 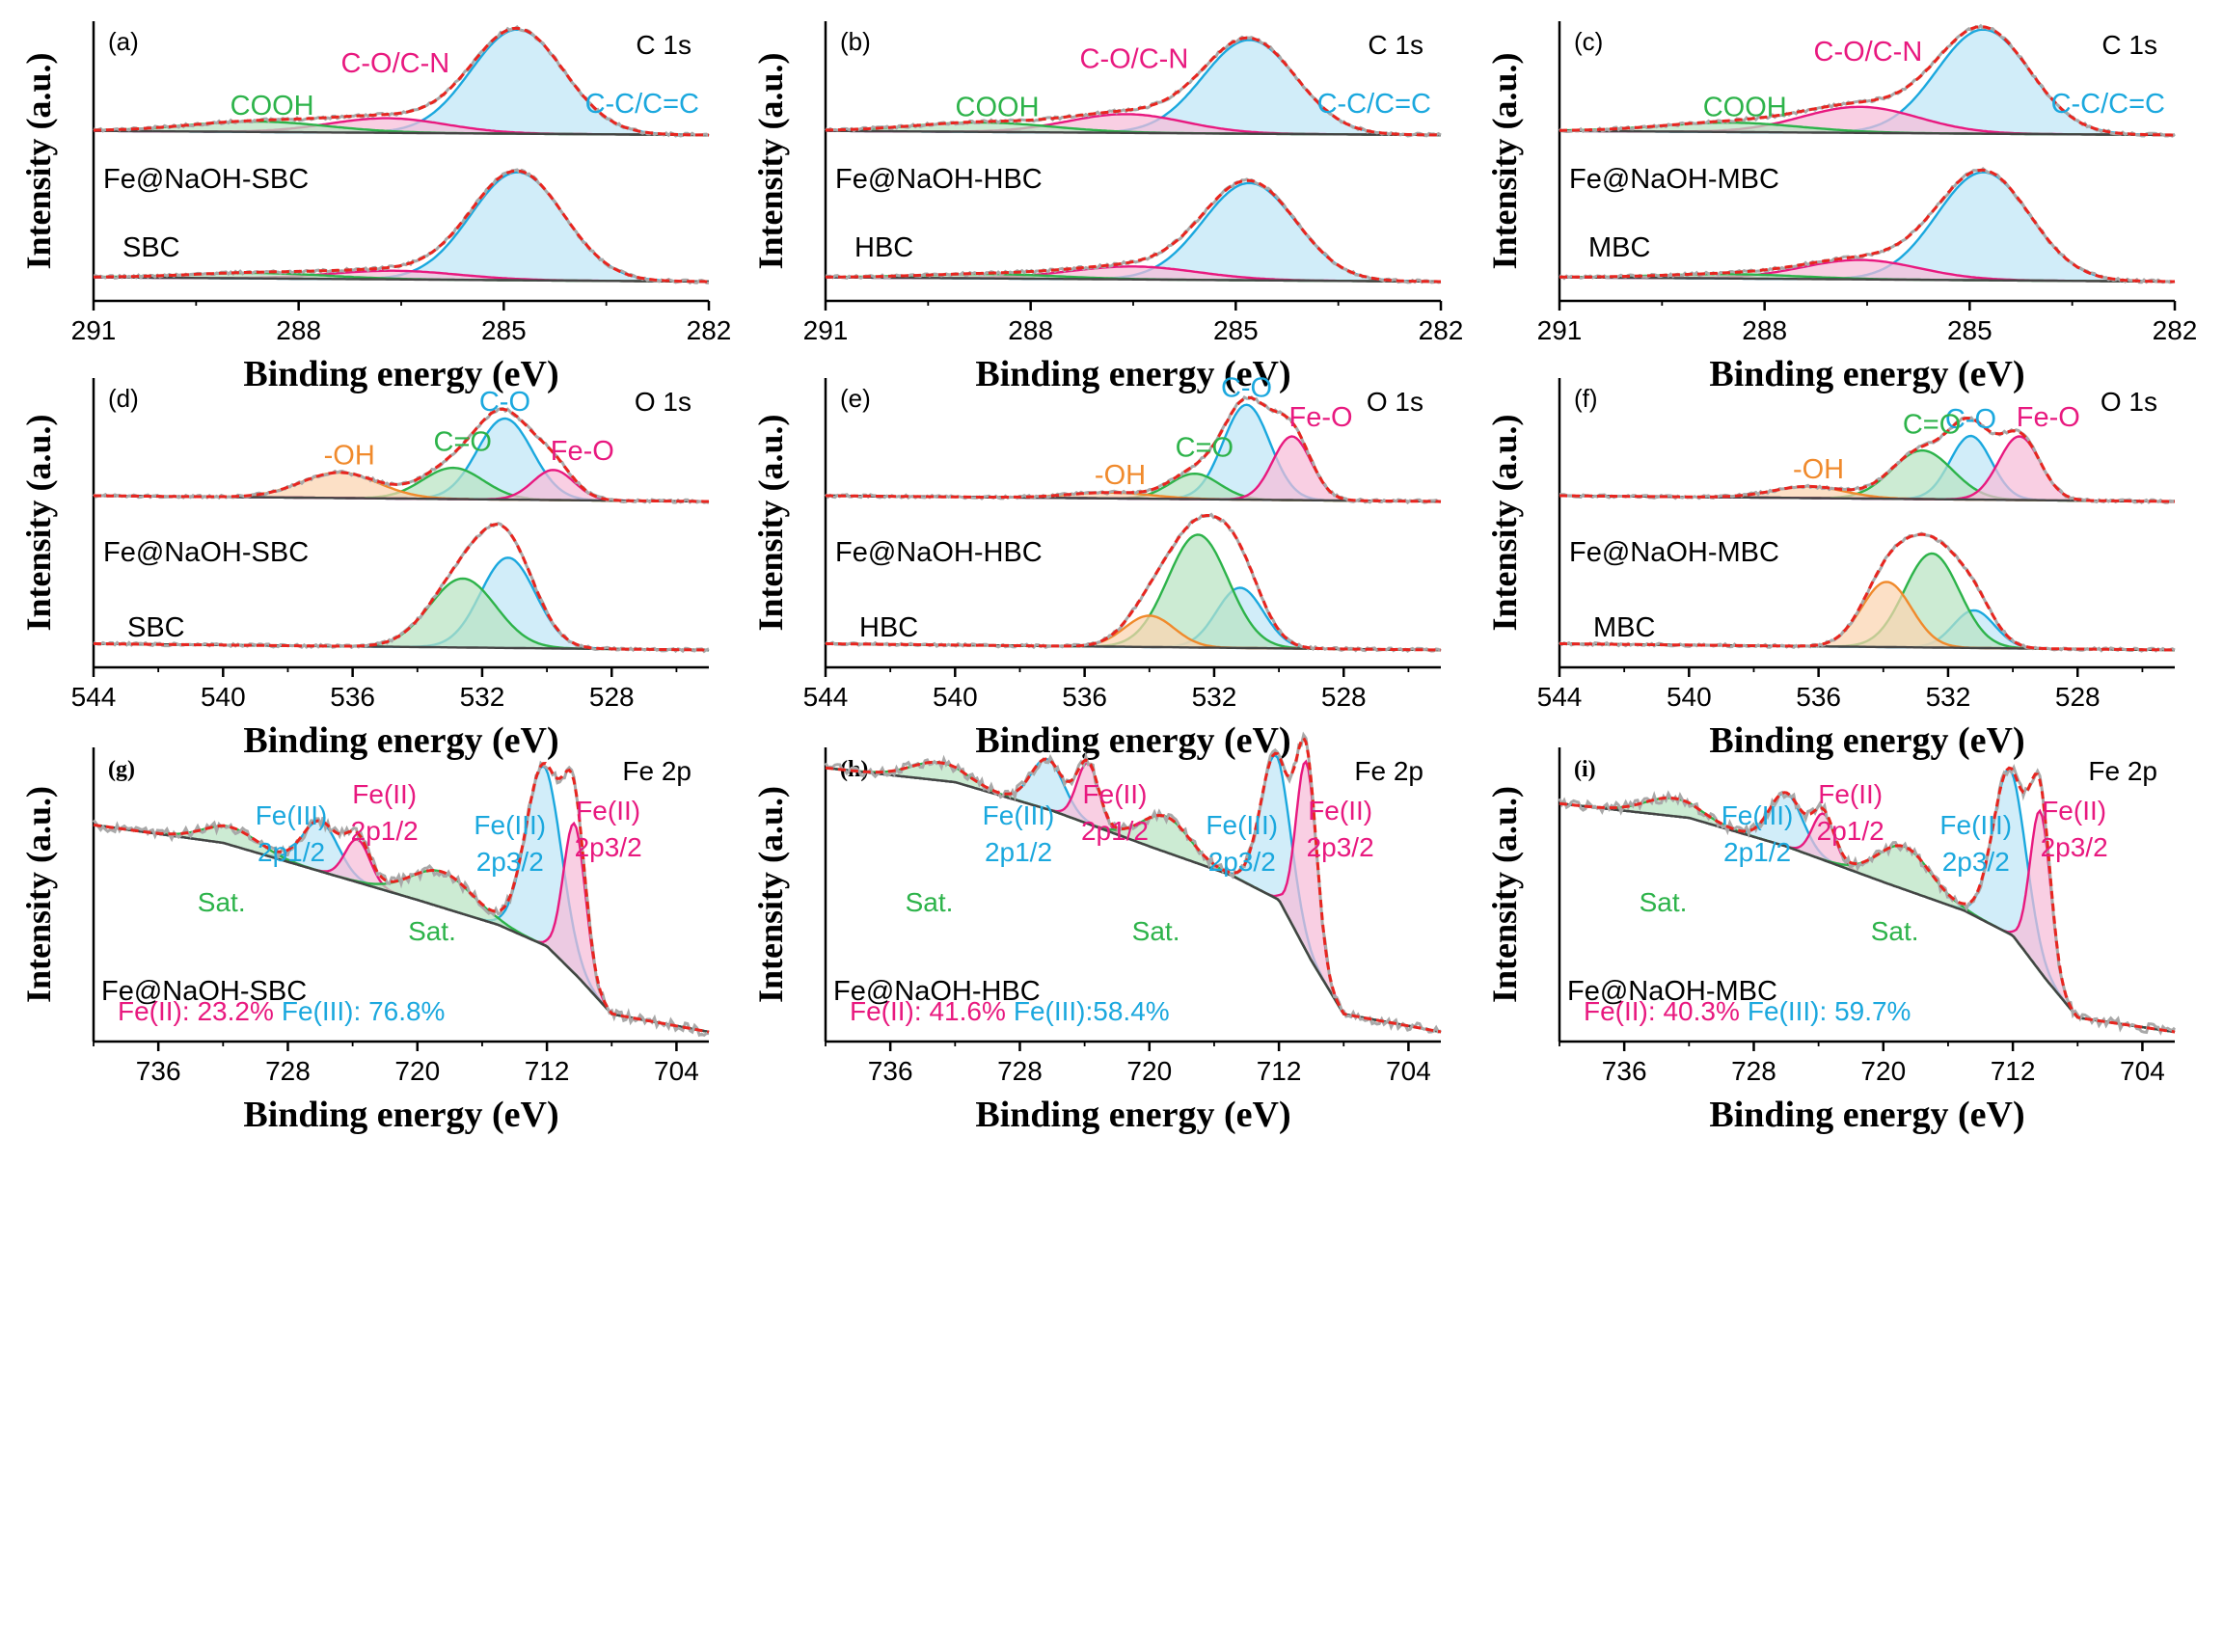 What do you see at coordinates (855, 41) in the screenshot?
I see `panel-label: (b)` at bounding box center [855, 41].